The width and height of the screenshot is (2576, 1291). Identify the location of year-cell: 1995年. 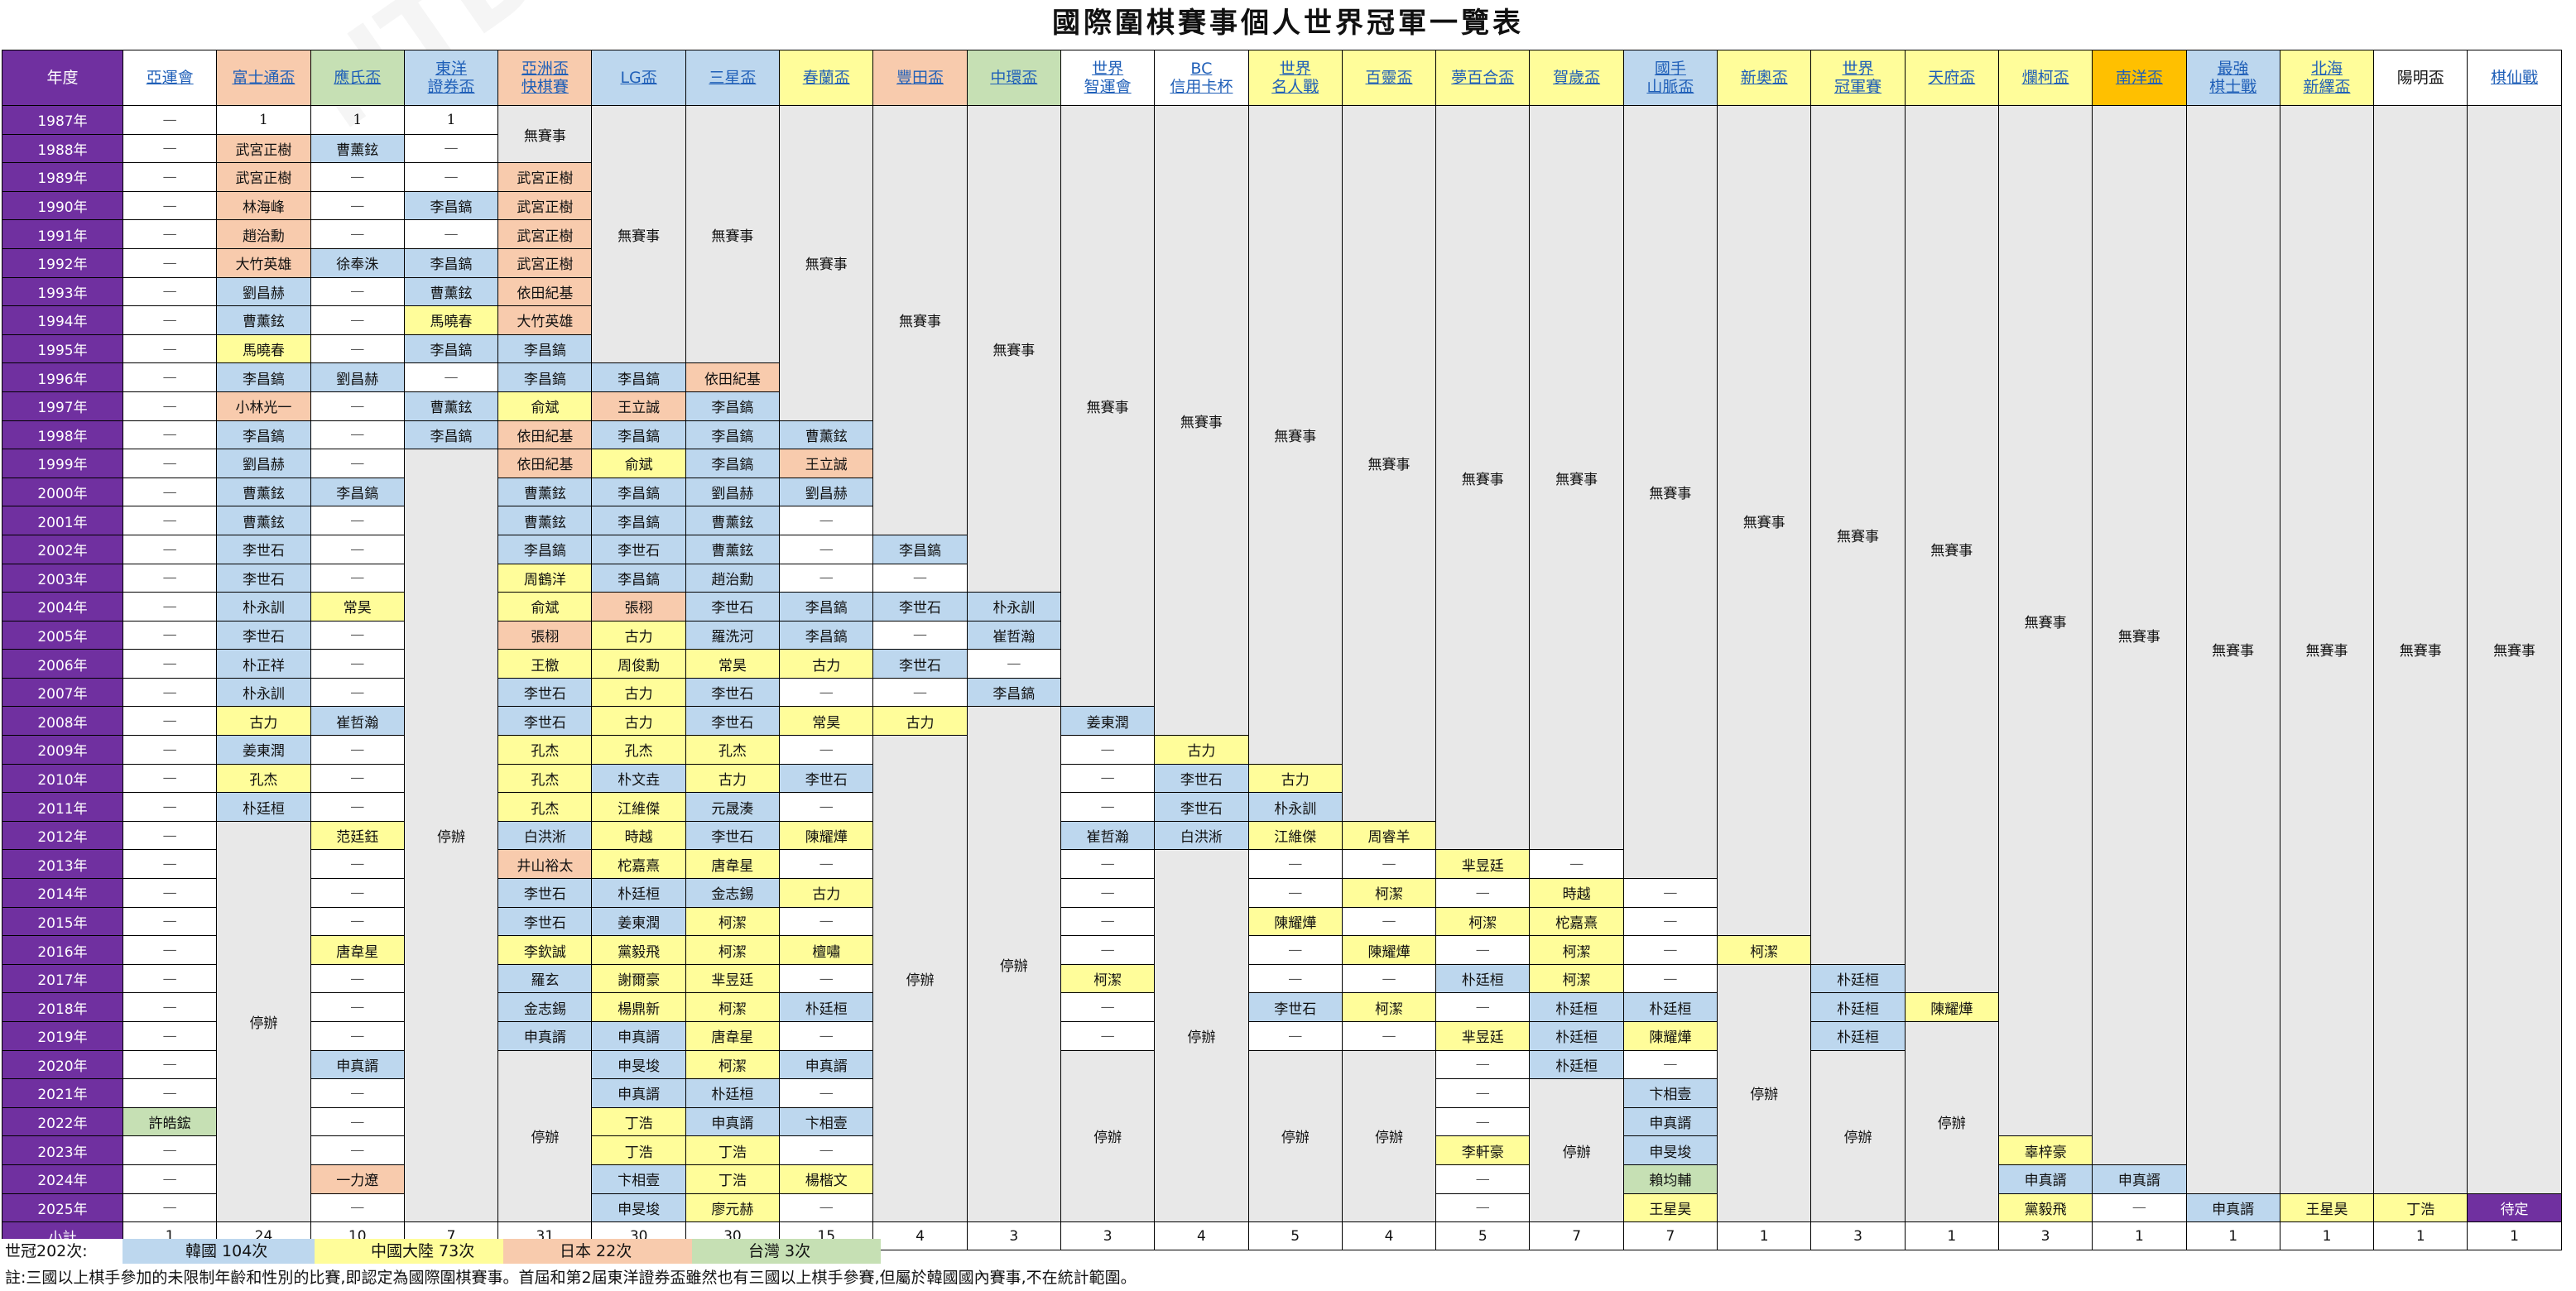
(62, 349).